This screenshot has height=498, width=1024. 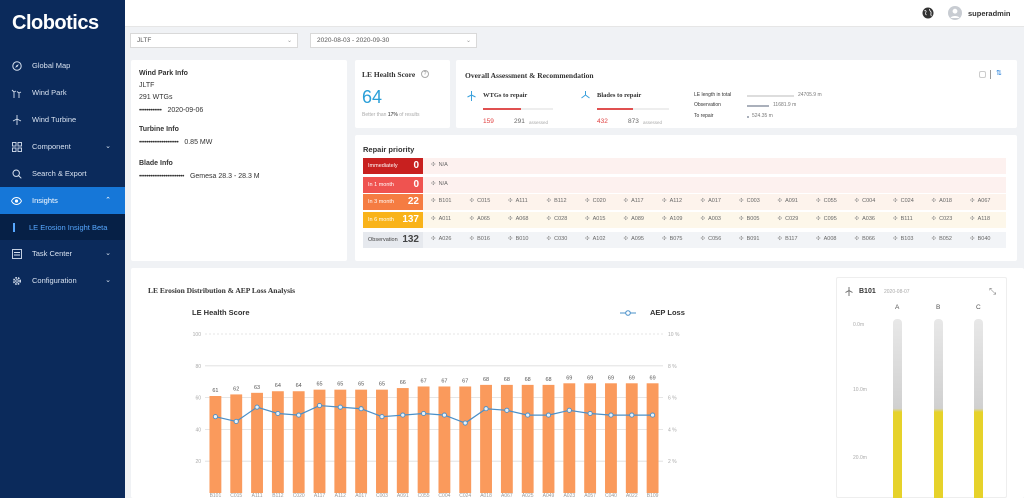 I want to click on turbine-chip: ✣ A095, so click(x=643, y=239).